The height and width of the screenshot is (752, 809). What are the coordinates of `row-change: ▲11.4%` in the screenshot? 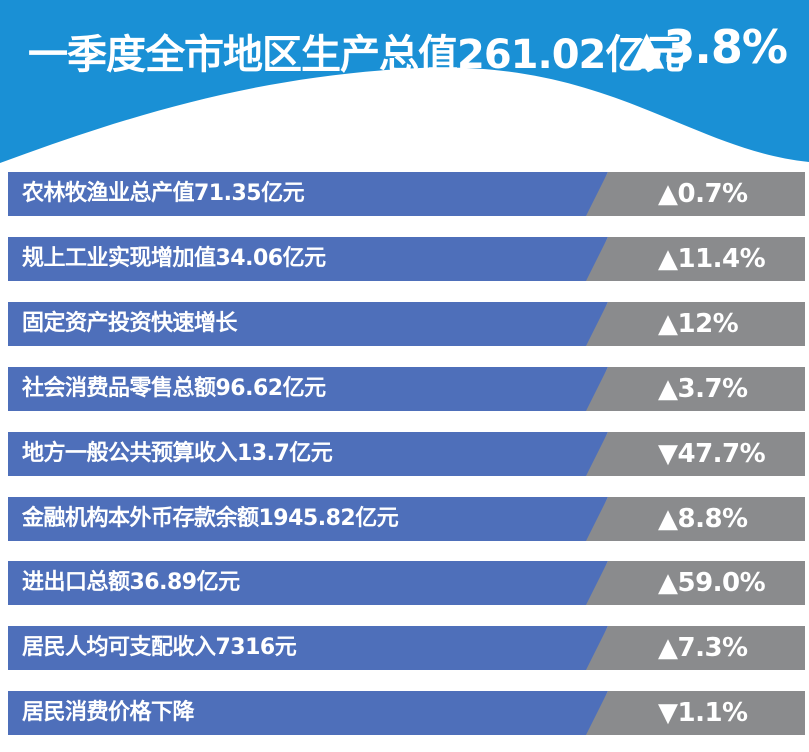 It's located at (712, 259).